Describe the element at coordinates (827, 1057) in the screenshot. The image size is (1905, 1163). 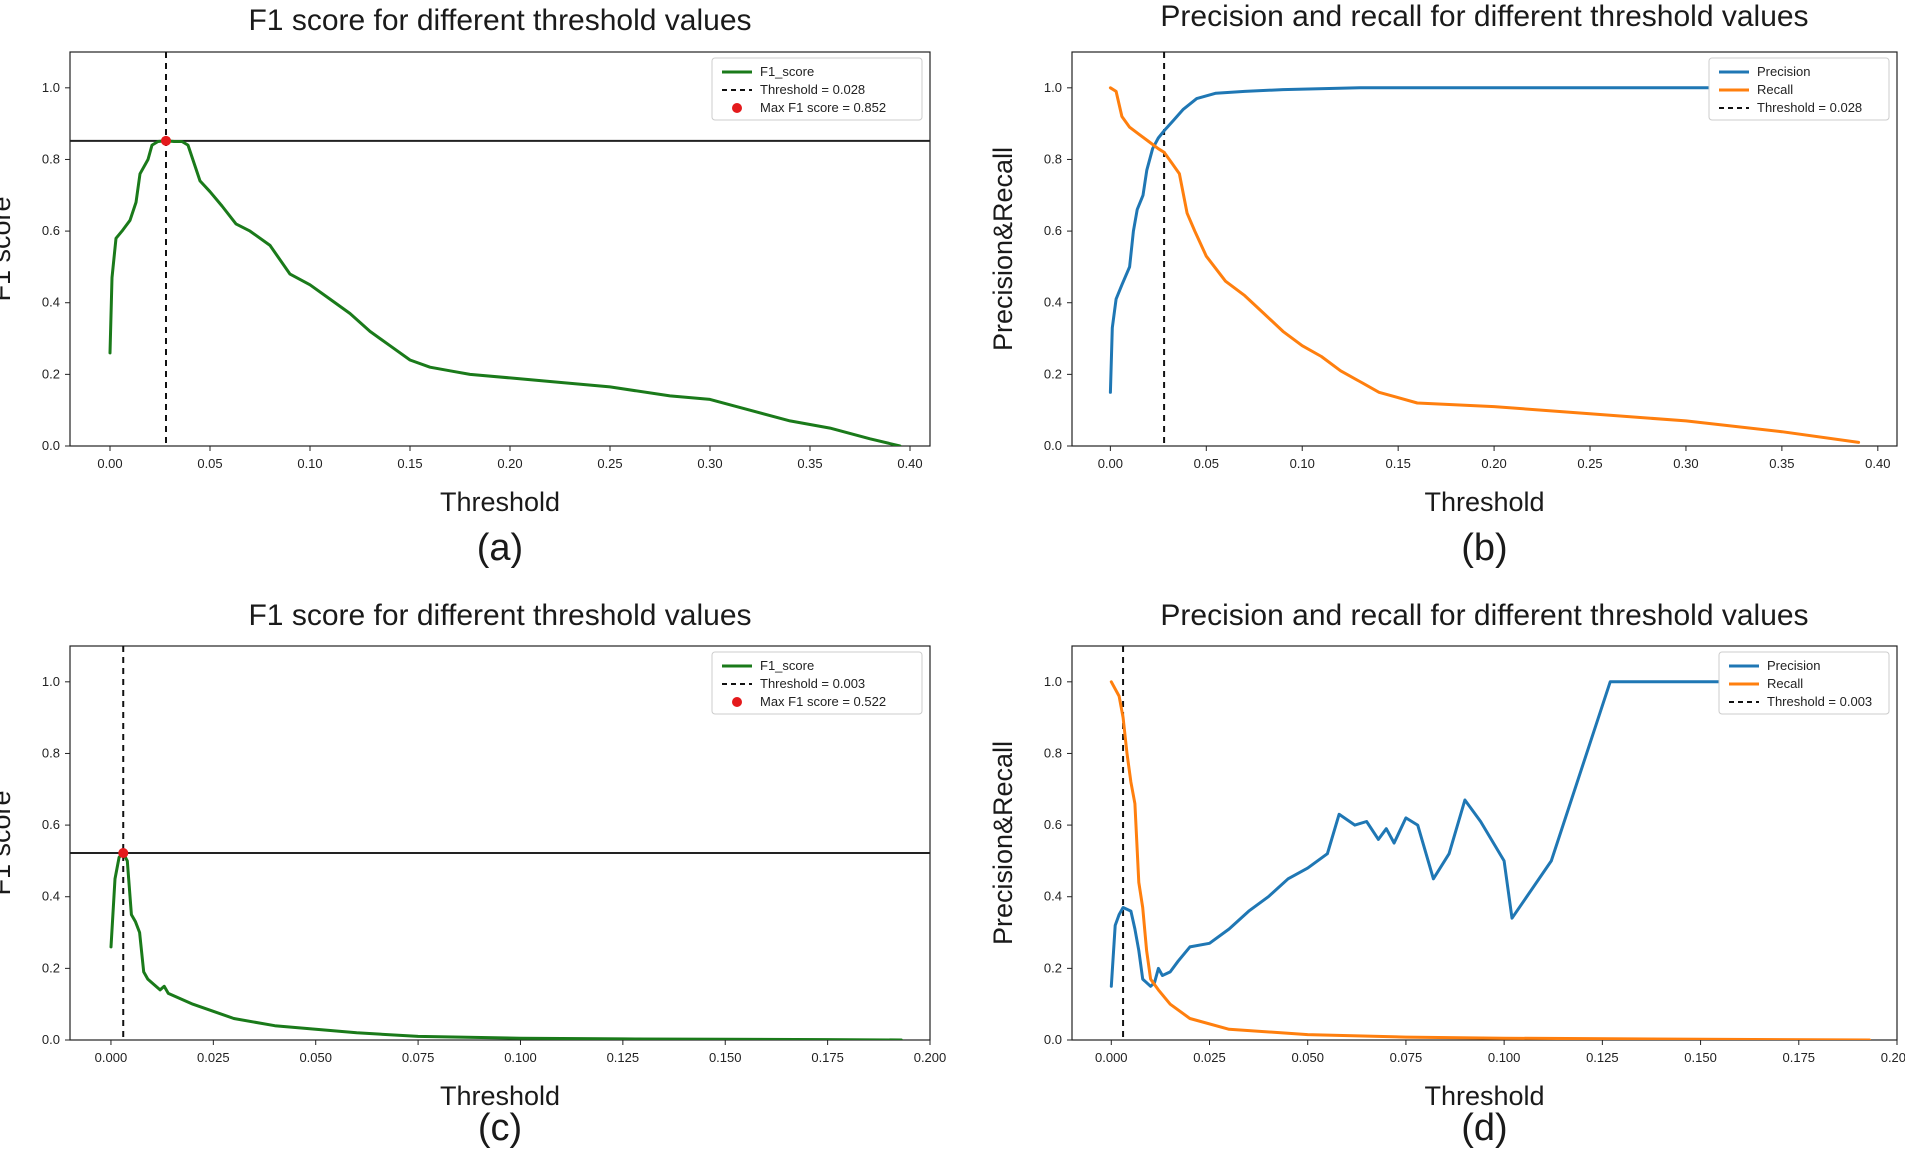
I see `x-tick-label: 0.175` at that location.